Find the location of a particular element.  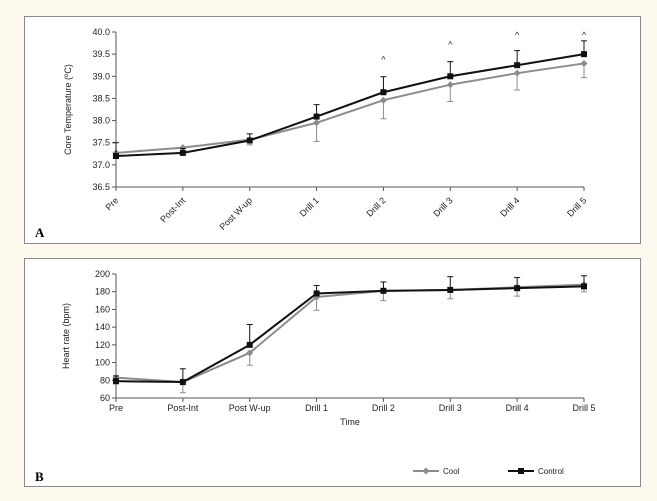

panel-label-b: B is located at coordinates (39, 476).